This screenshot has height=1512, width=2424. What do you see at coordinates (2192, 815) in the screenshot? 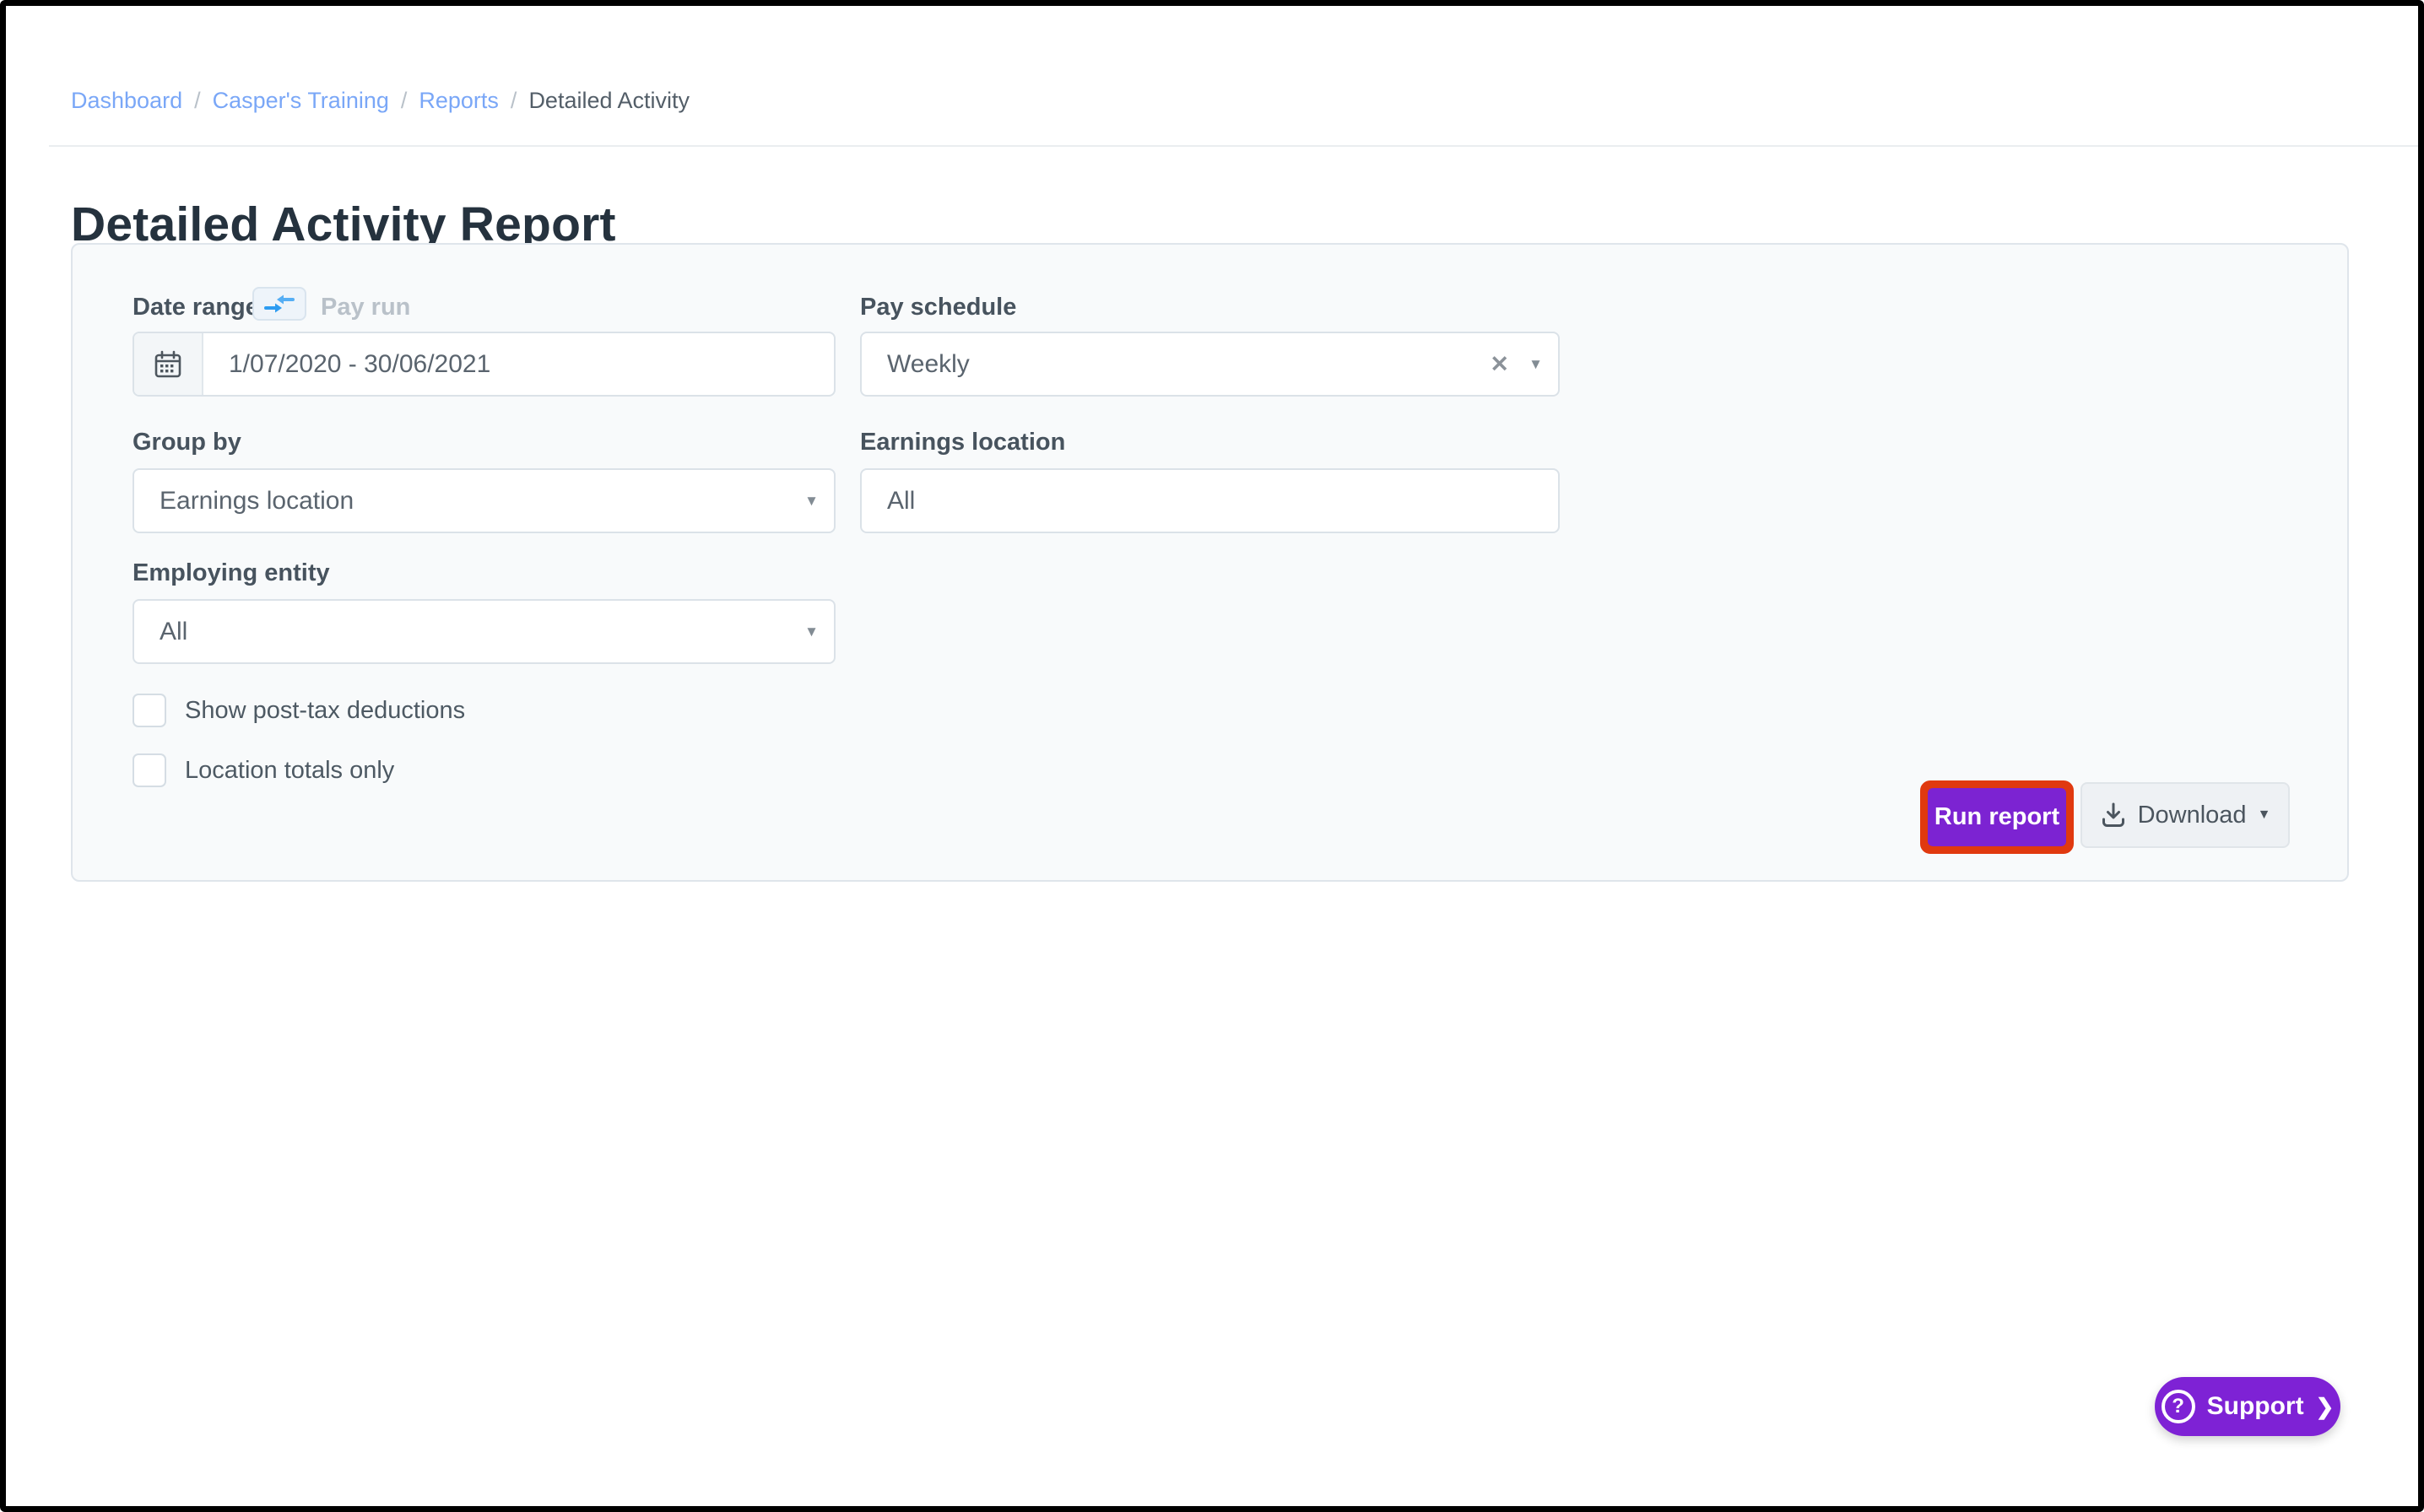
I see `download-label: Download` at bounding box center [2192, 815].